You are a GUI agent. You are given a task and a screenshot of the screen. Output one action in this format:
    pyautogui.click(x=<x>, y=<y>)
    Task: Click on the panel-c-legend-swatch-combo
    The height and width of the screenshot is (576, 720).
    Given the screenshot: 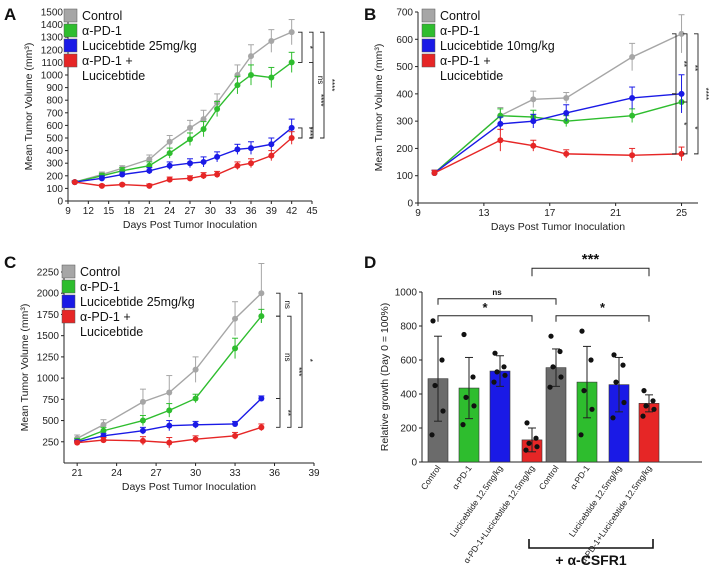 What is the action you would take?
    pyautogui.click(x=68, y=316)
    